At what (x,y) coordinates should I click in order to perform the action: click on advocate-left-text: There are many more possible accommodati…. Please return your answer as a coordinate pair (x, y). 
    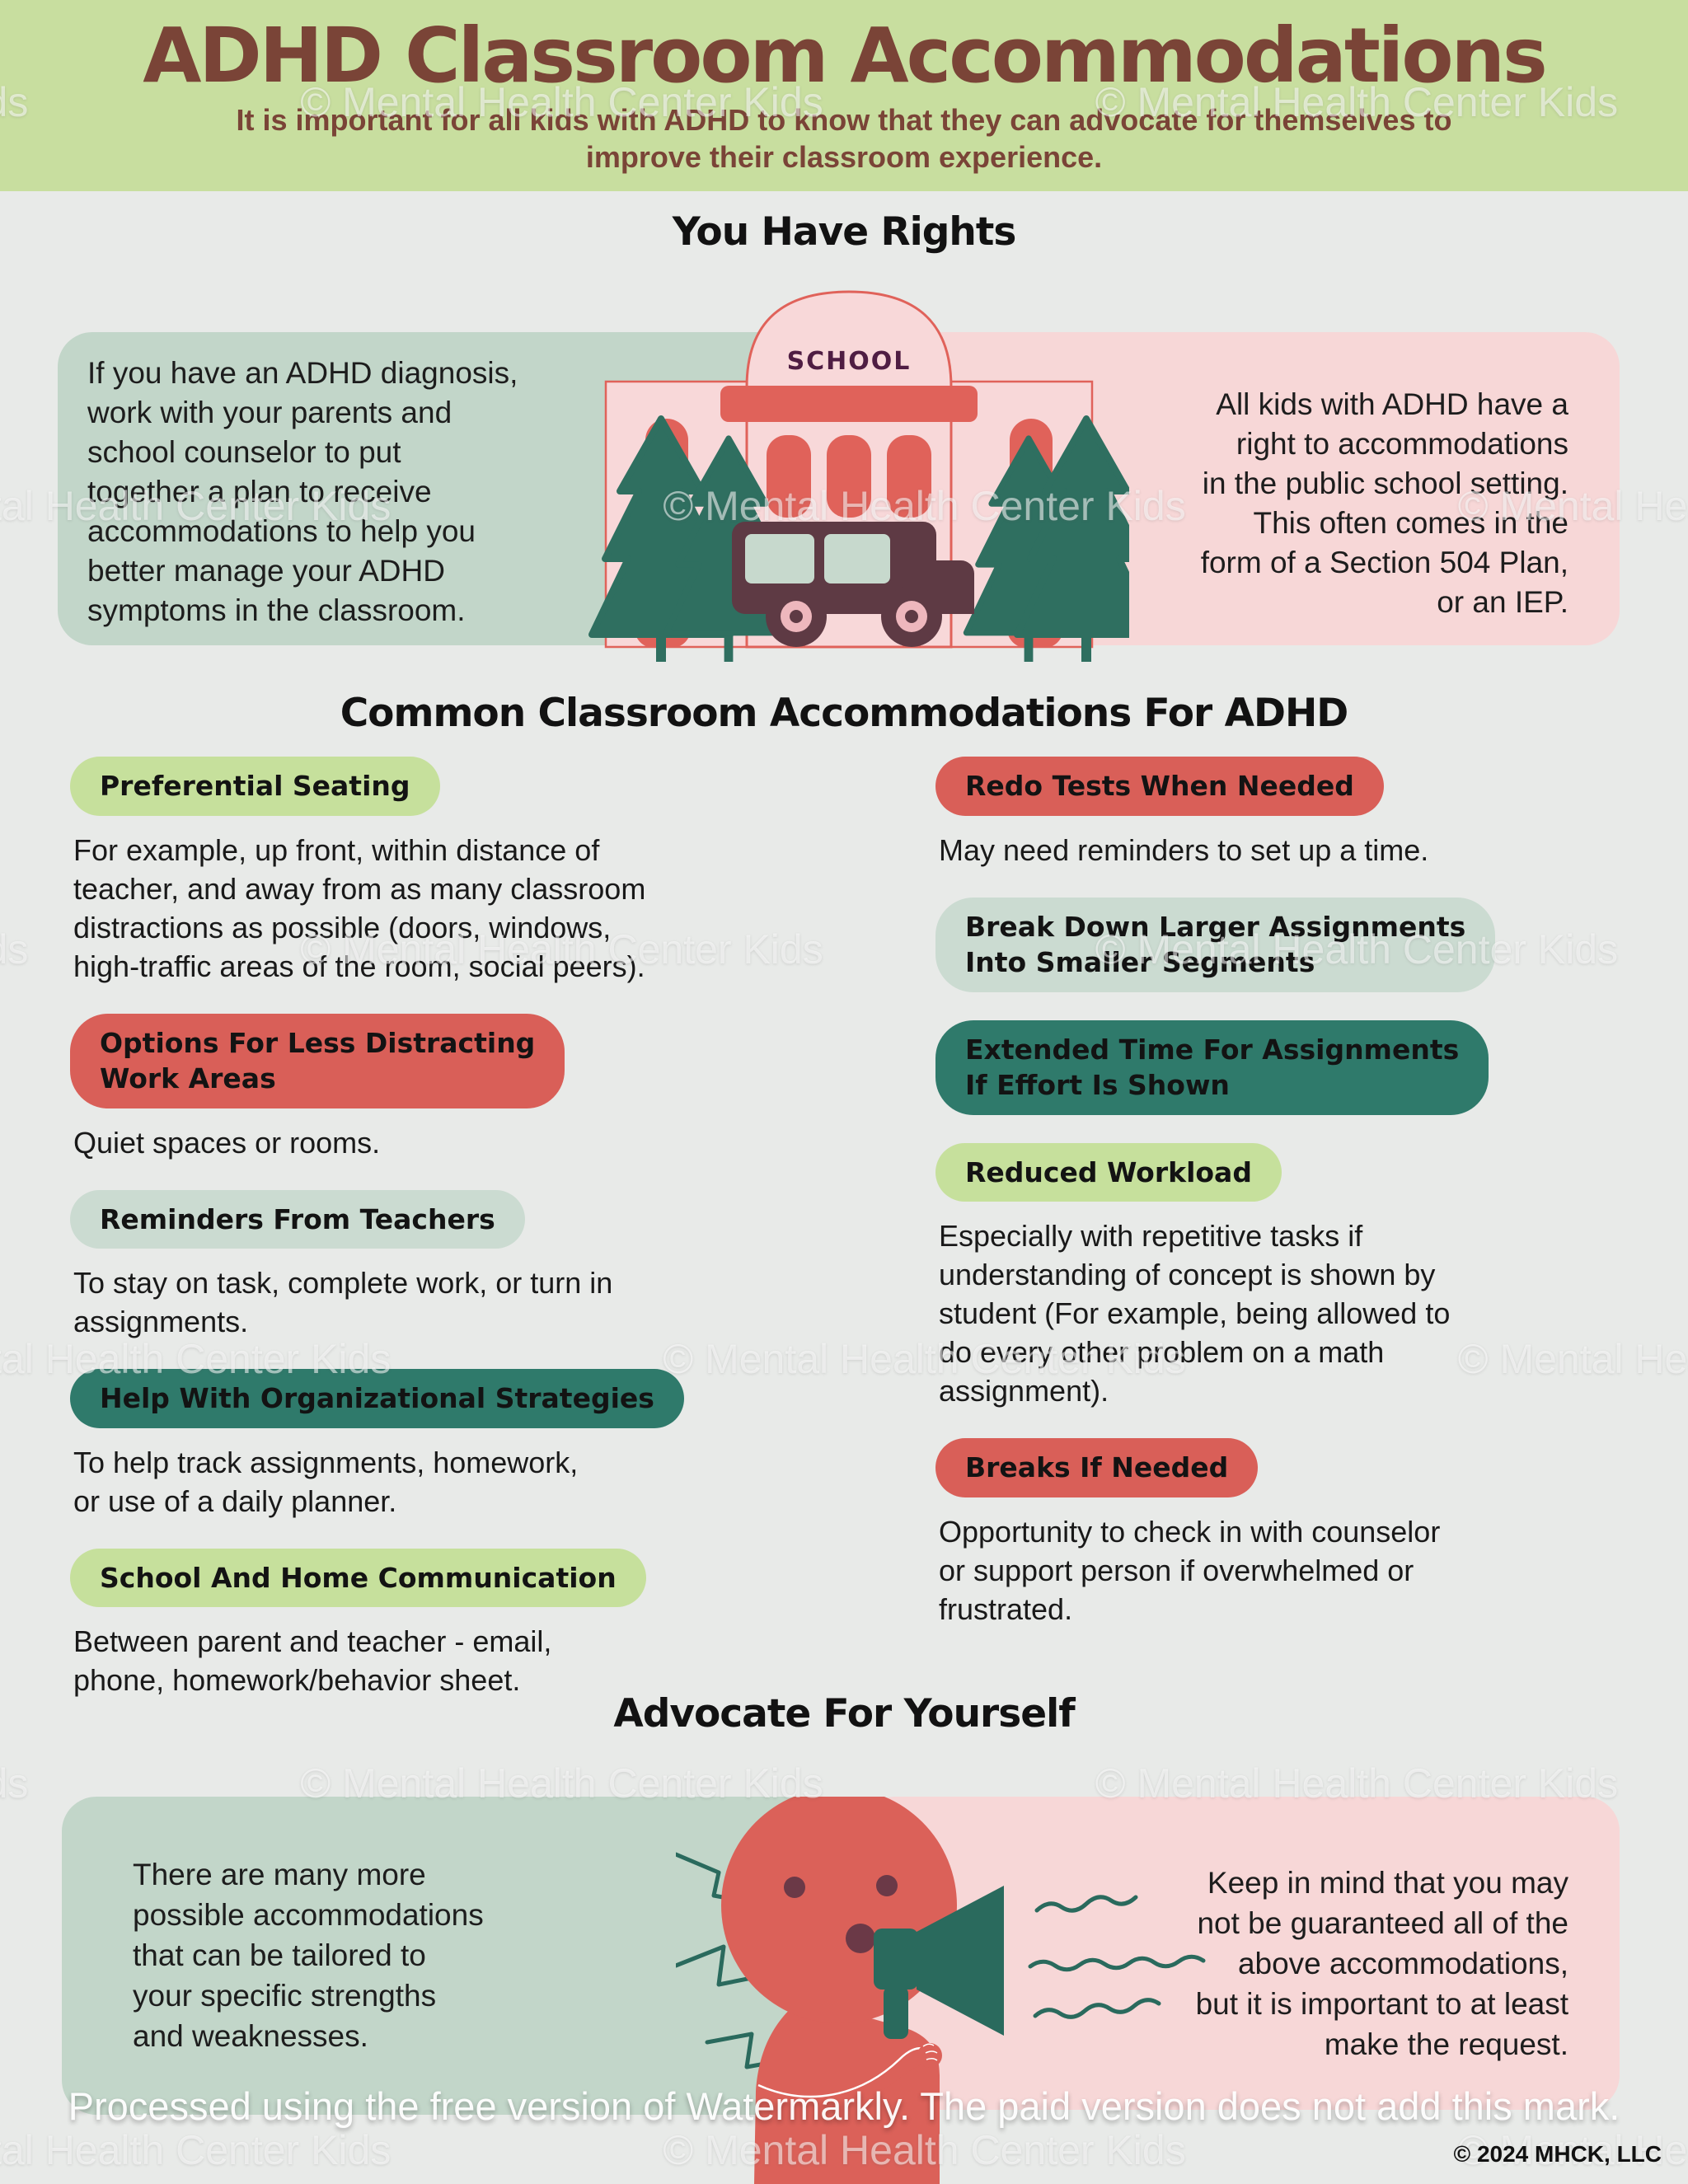
    Looking at the image, I should click on (308, 1955).